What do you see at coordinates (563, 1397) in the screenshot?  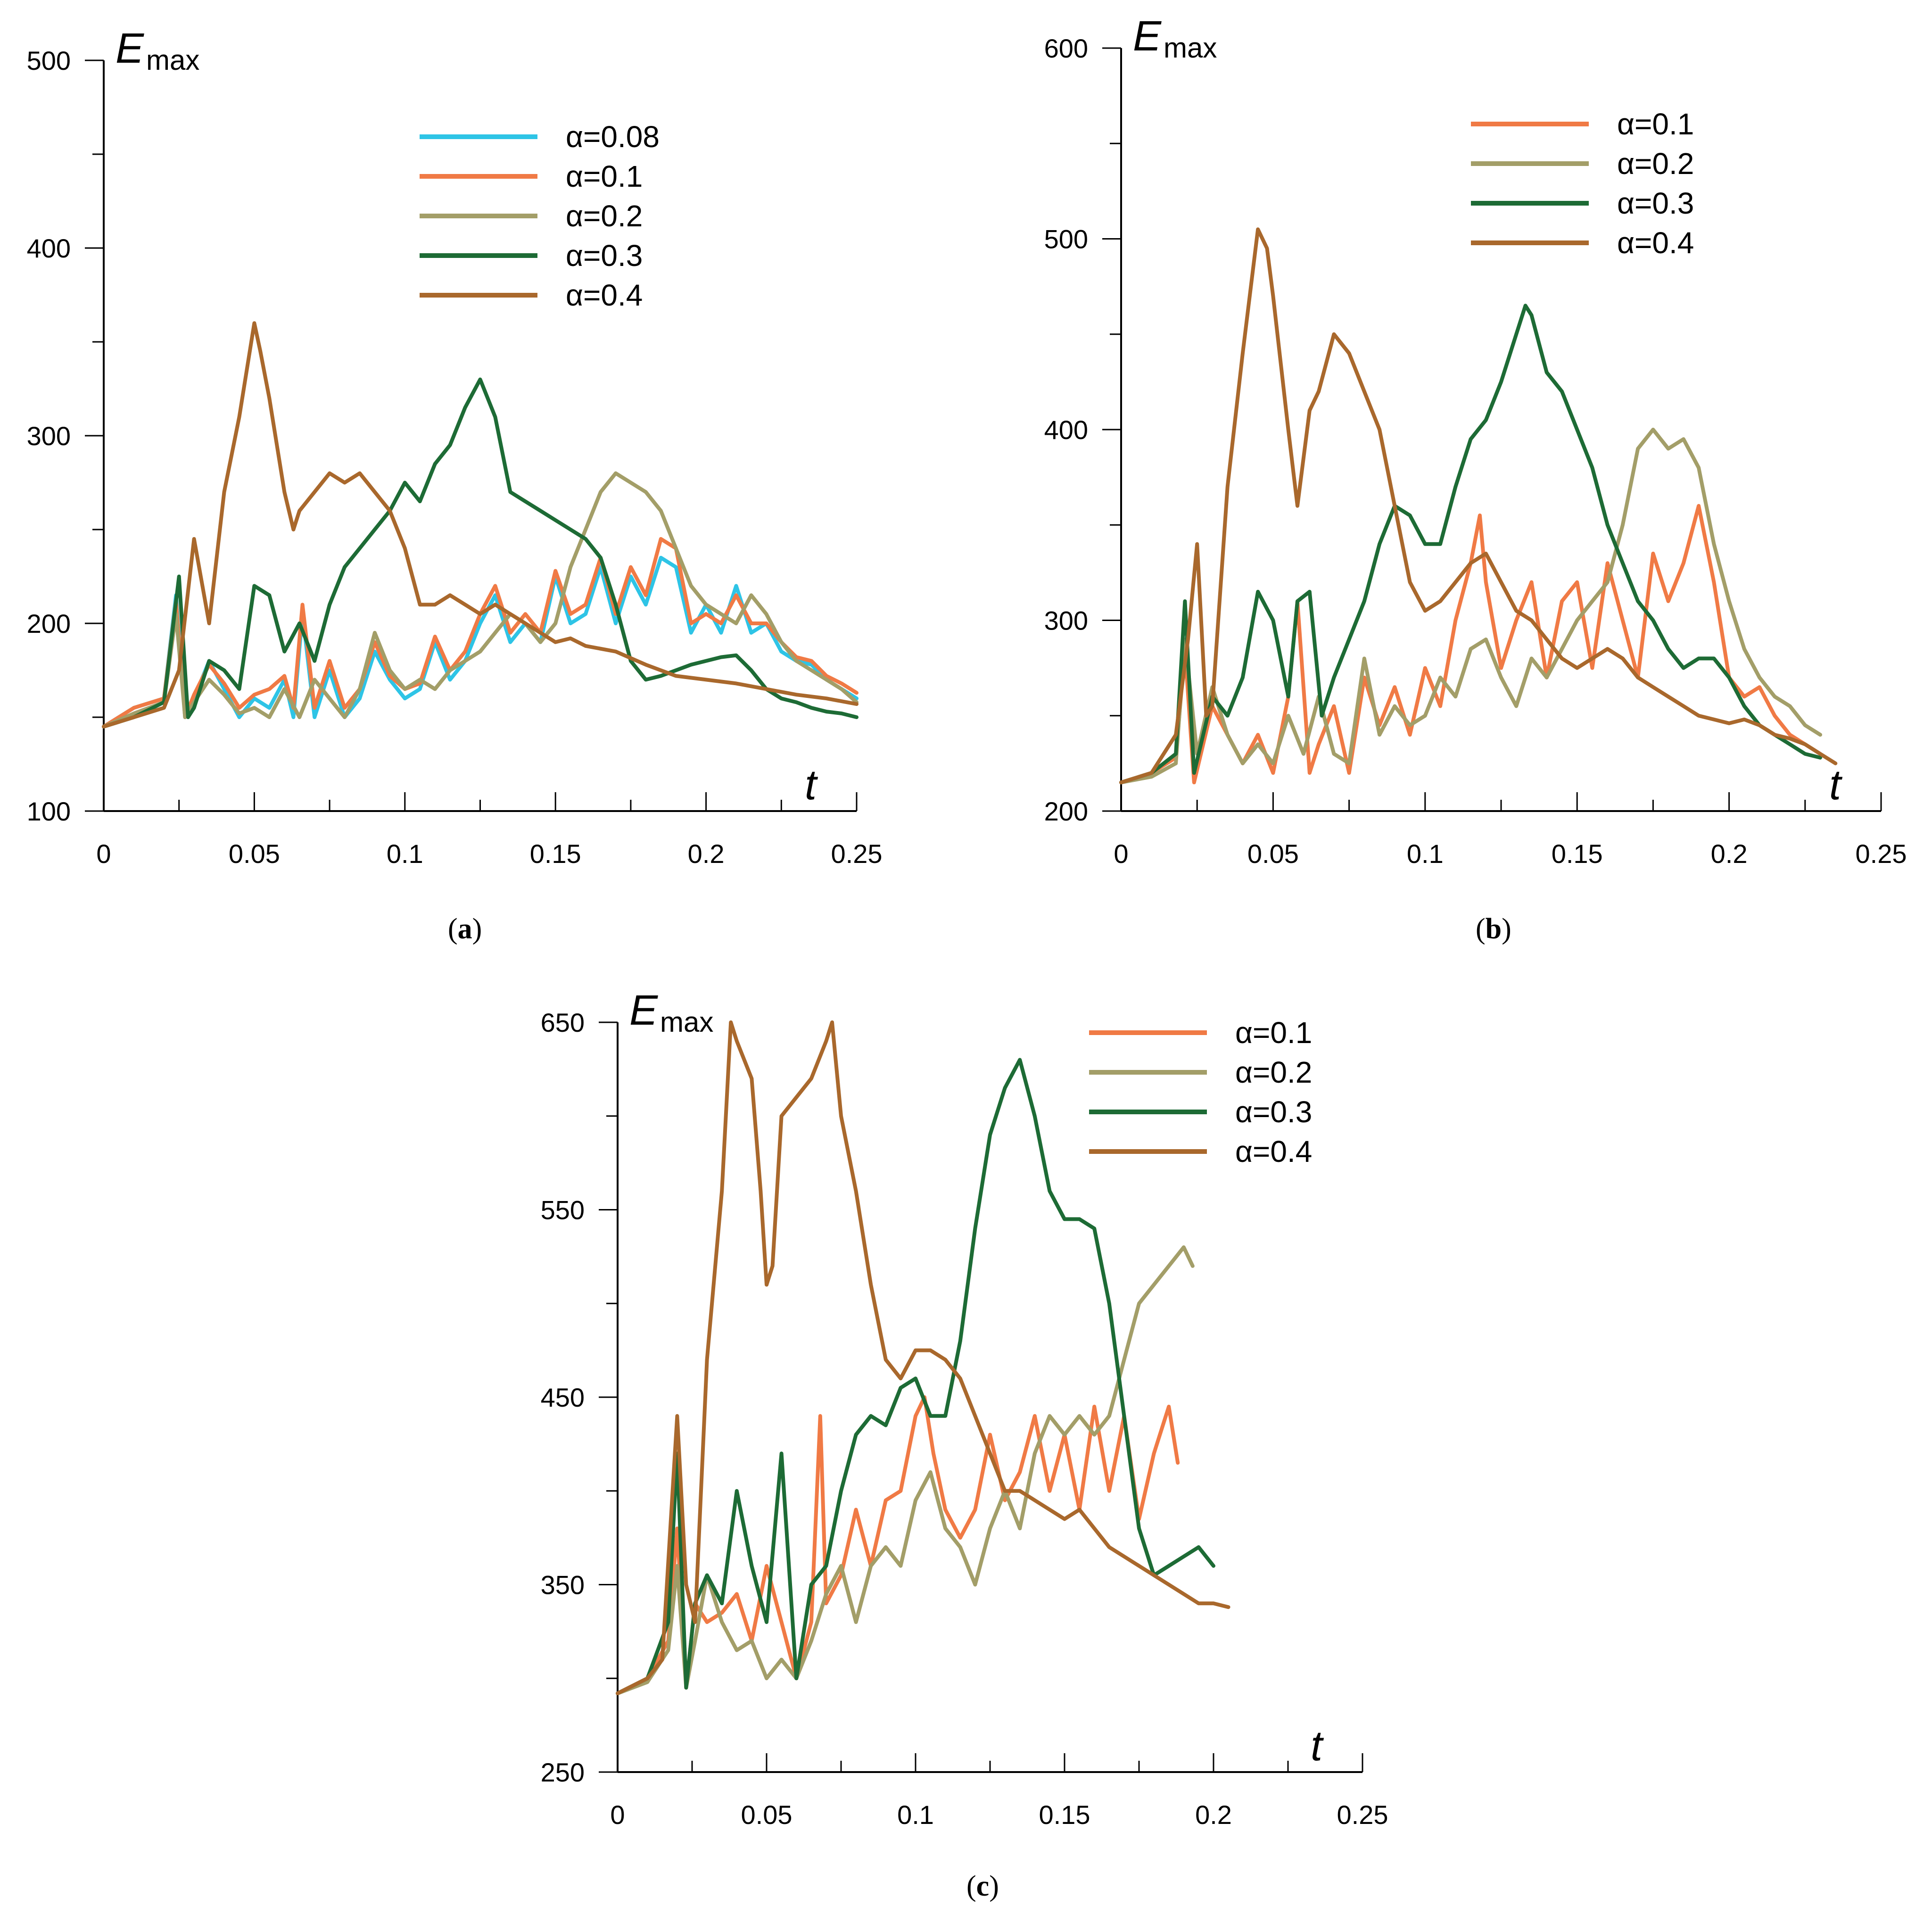 I see `y-tick-label: 450` at bounding box center [563, 1397].